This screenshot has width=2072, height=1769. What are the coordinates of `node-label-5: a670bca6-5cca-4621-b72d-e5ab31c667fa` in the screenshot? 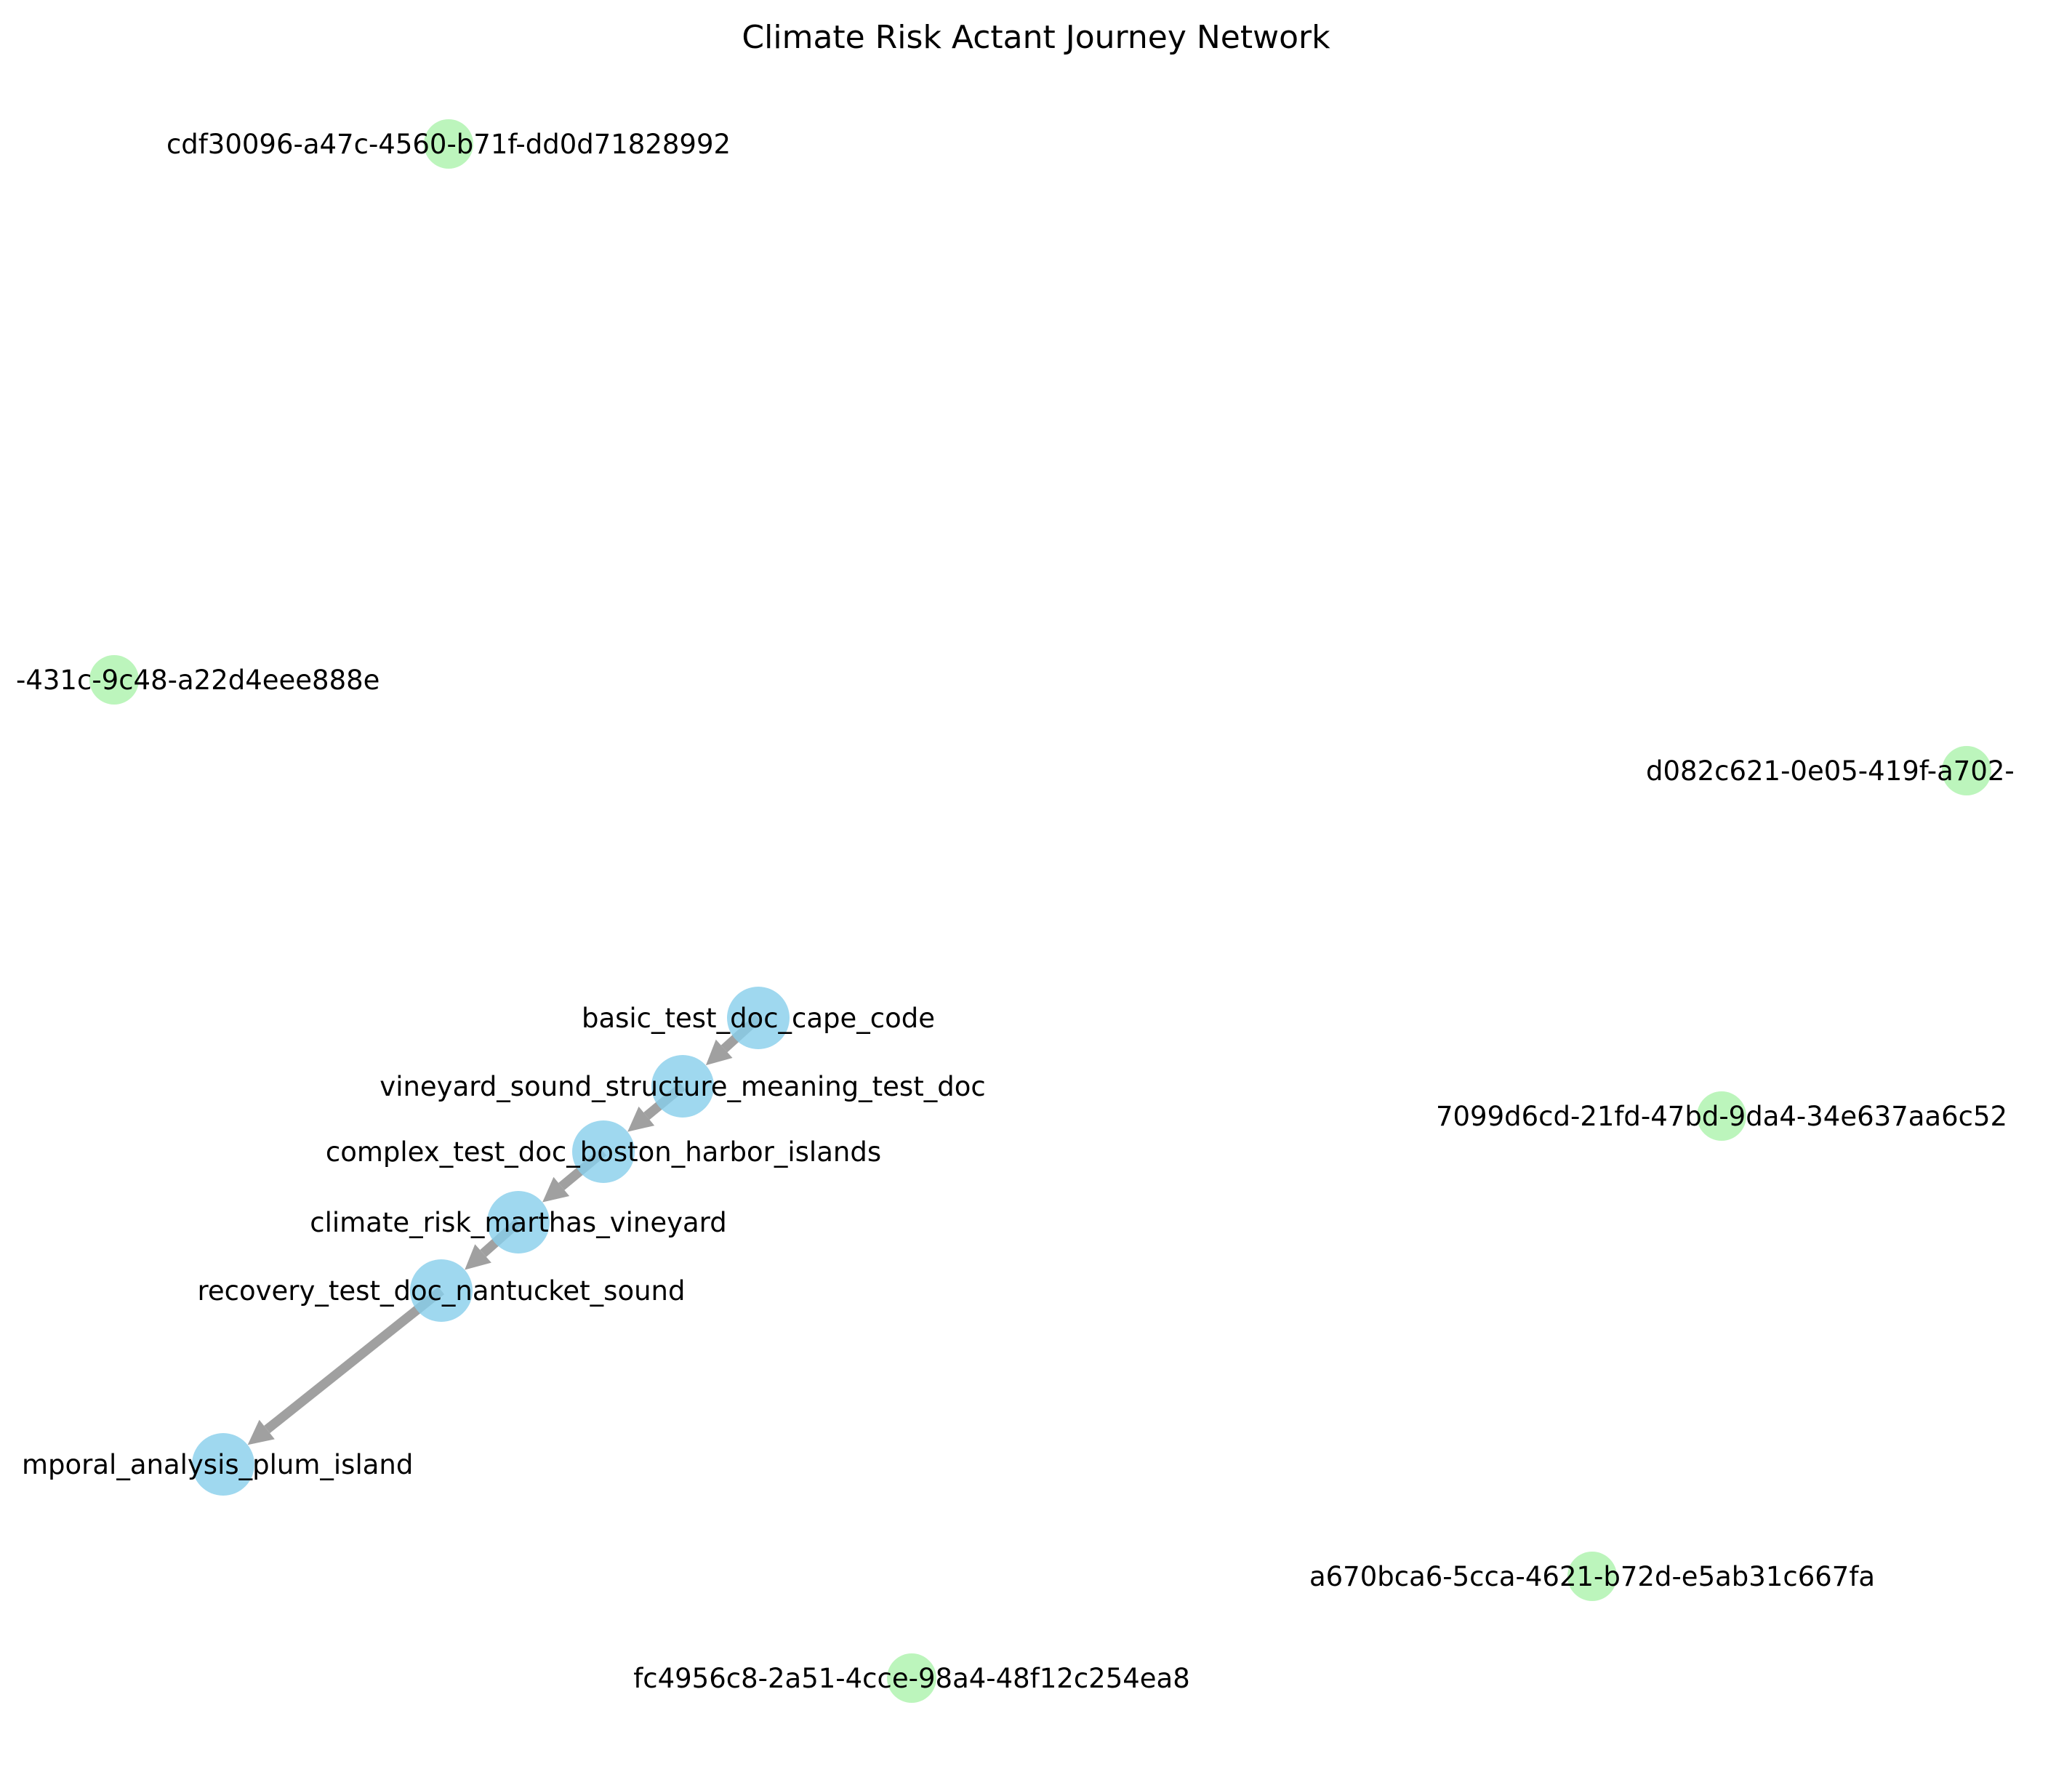 It's located at (1592, 1577).